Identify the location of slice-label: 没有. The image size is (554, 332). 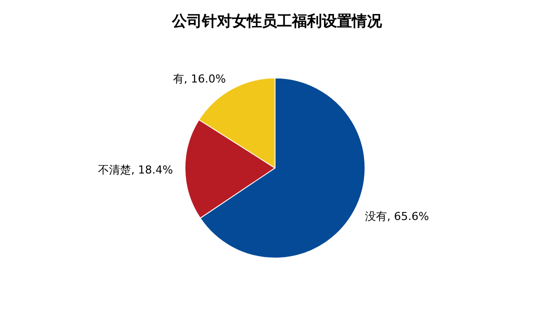
(375, 217).